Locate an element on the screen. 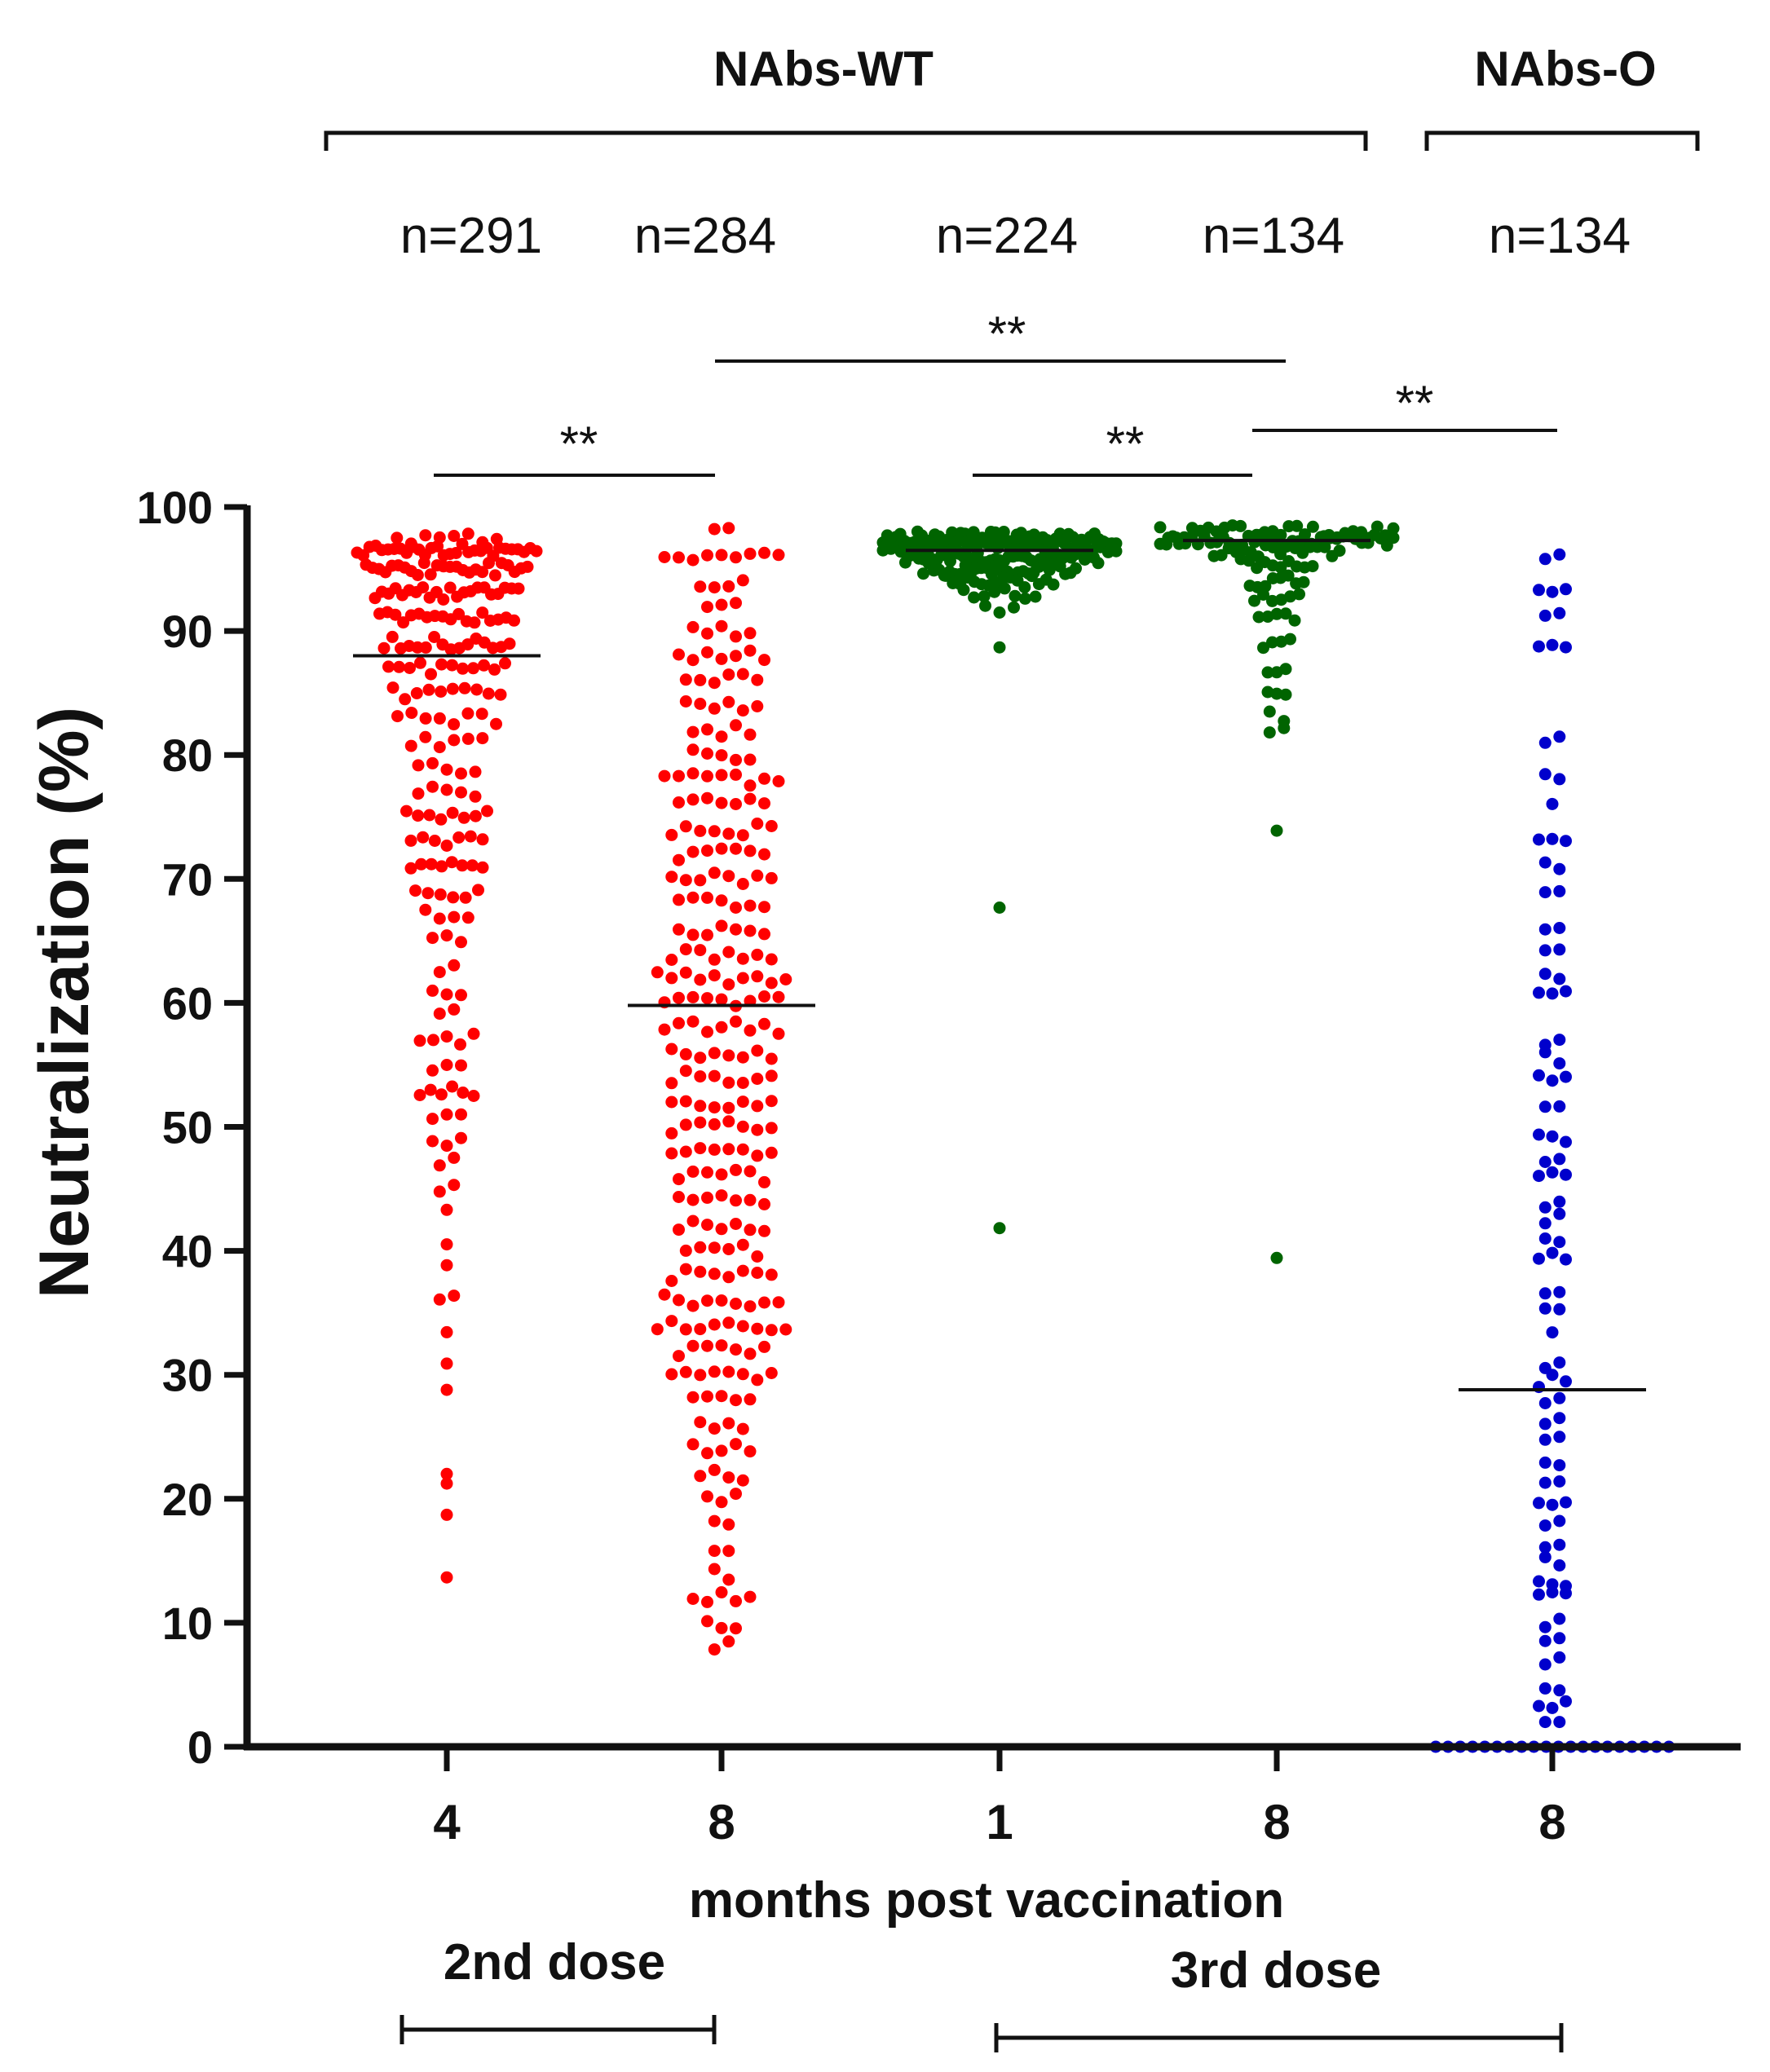 The width and height of the screenshot is (1770, 2072). group-bracket-nabs-o is located at coordinates (1562, 140).